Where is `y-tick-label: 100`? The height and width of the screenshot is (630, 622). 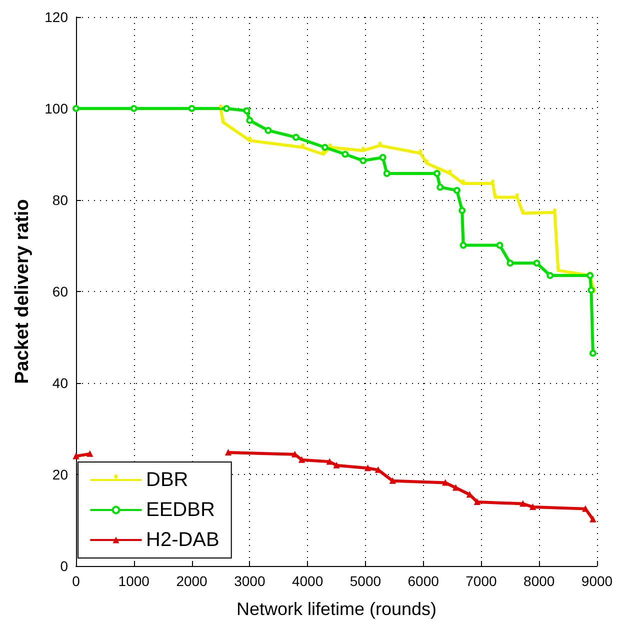 y-tick-label: 100 is located at coordinates (56, 108).